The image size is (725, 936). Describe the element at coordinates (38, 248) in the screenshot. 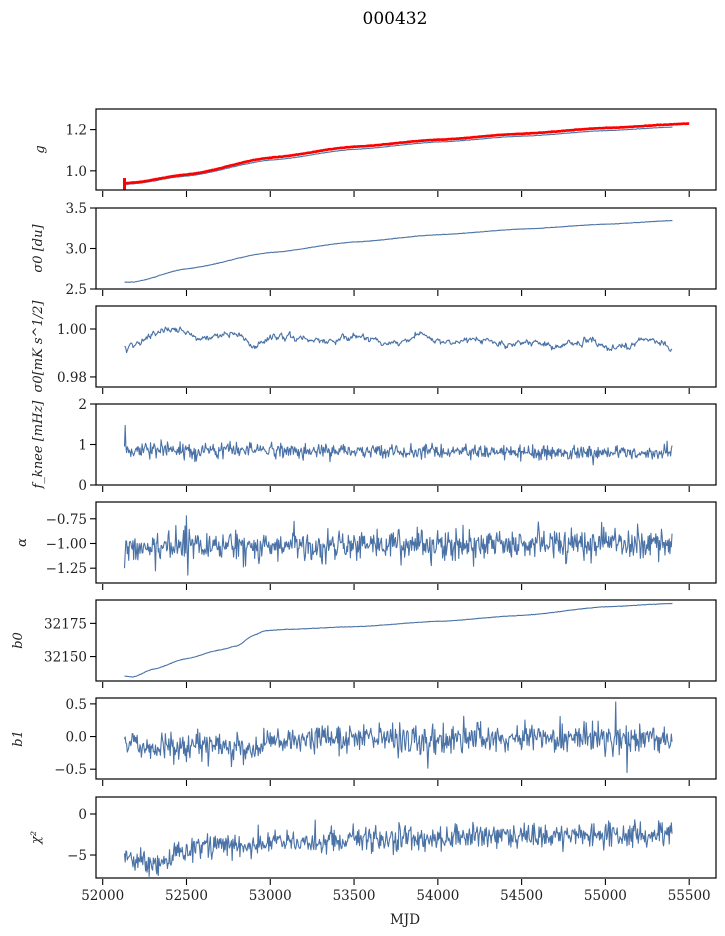

I see `y-axis-label-sigma0_du: σ0 [du]` at that location.